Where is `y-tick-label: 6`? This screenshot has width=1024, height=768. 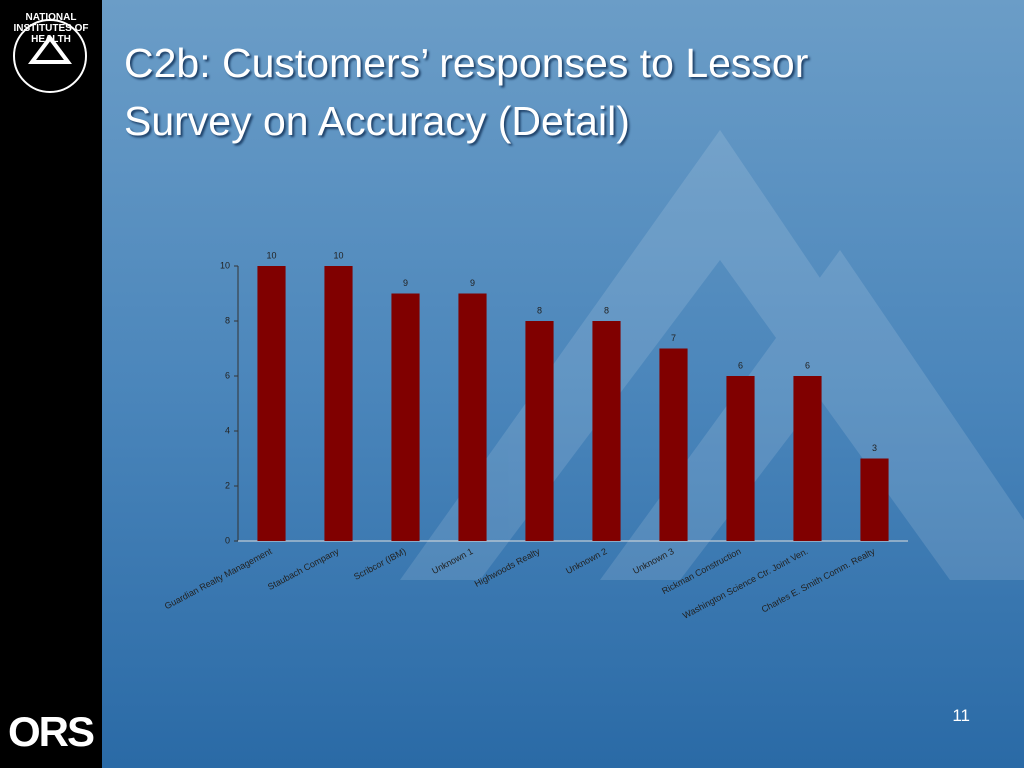
y-tick-label: 6 is located at coordinates (227, 375).